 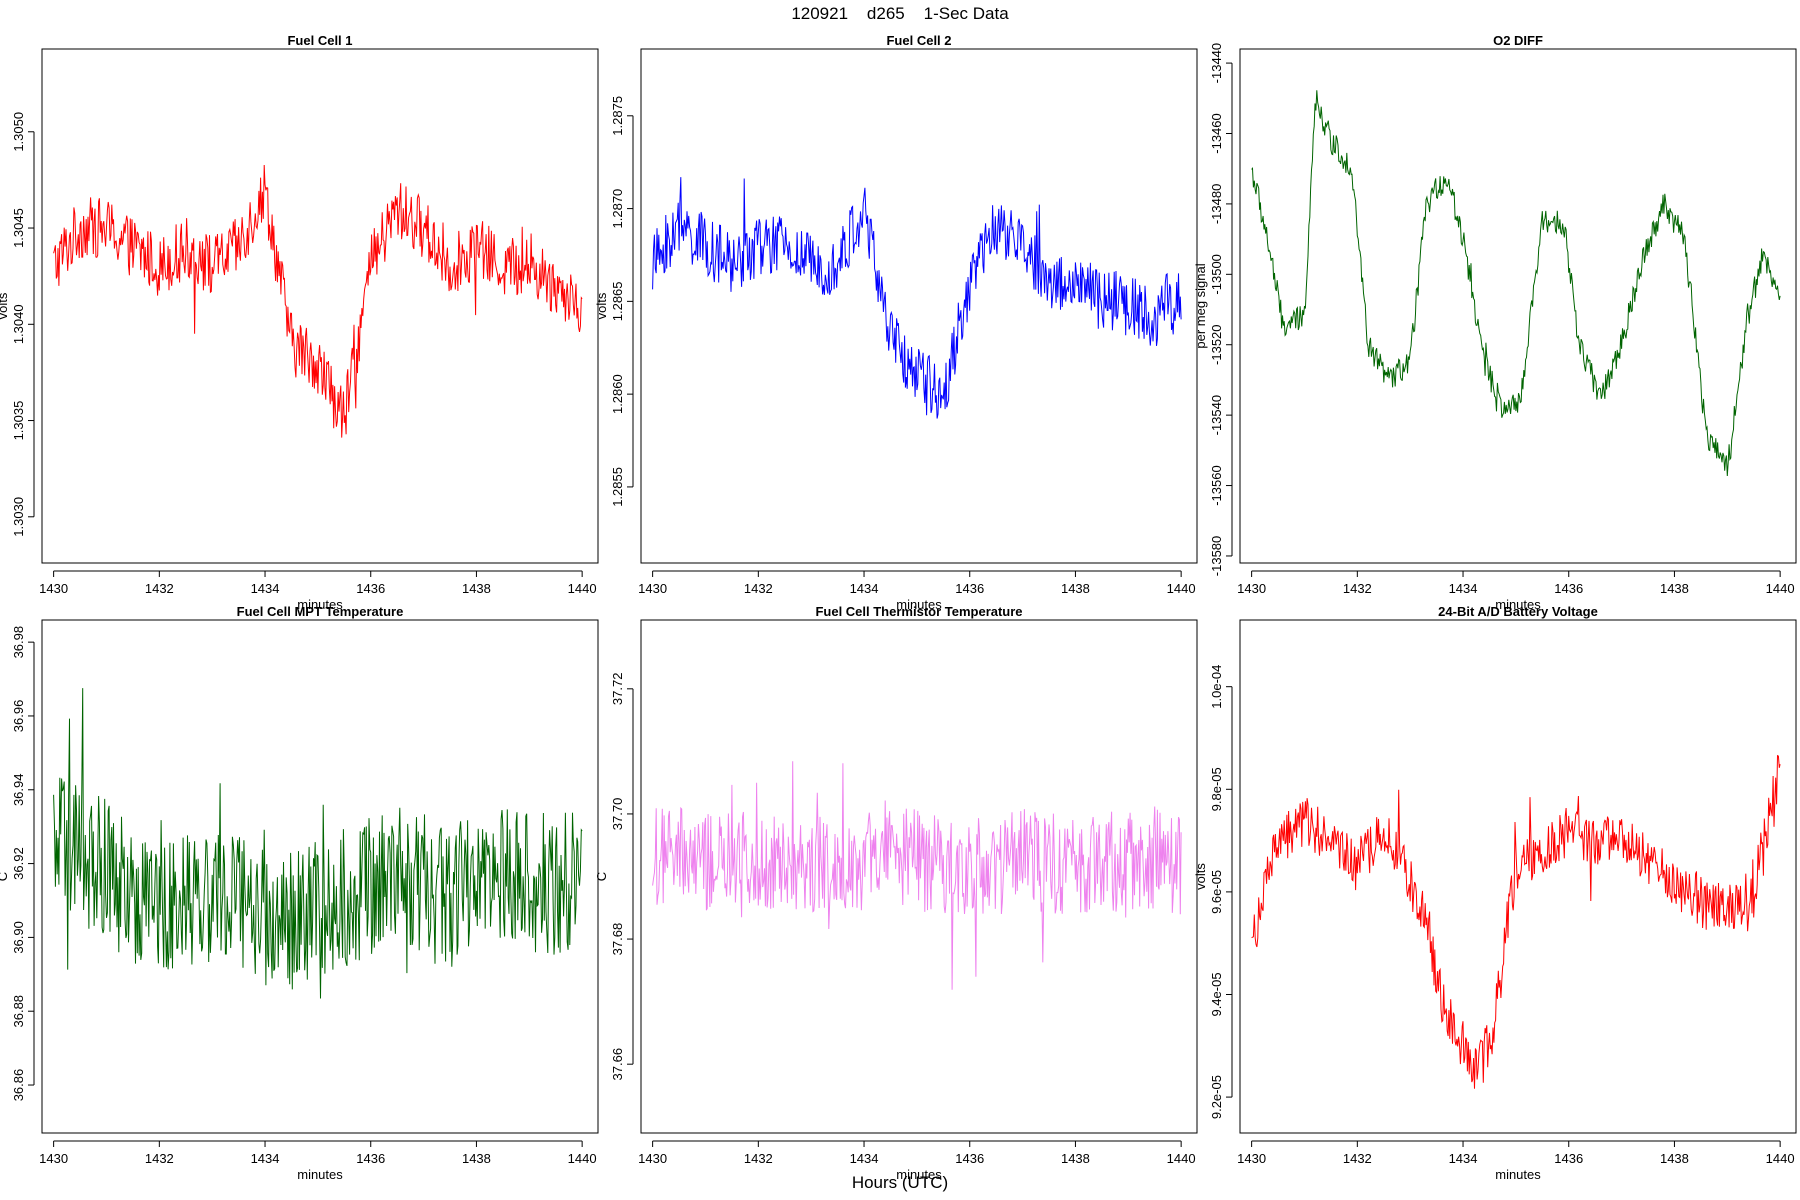 What do you see at coordinates (900, 13) in the screenshot?
I see `figure-title: 120921 d265 1-Sec Data` at bounding box center [900, 13].